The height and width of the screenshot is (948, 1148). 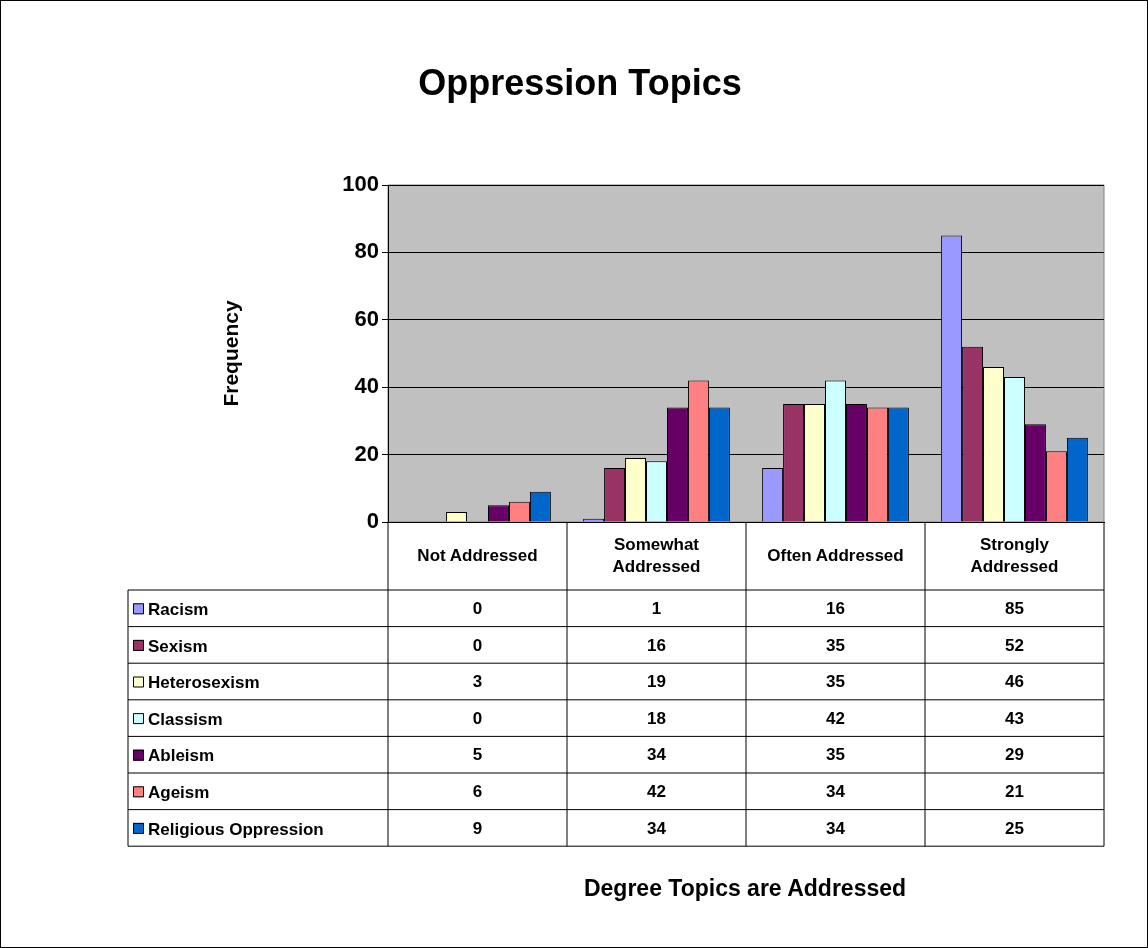 What do you see at coordinates (745, 888) in the screenshot?
I see `text: Degree Topics are Addressed` at bounding box center [745, 888].